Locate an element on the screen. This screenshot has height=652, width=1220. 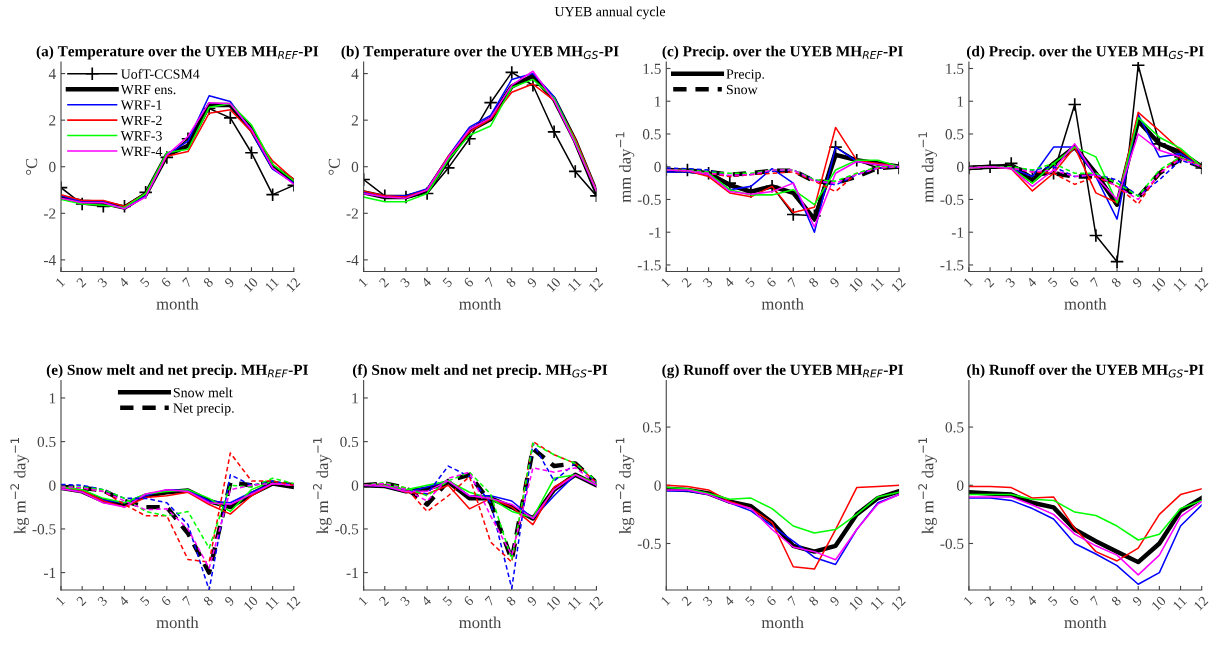
text: UYEB annual cycle is located at coordinates (610, 13).